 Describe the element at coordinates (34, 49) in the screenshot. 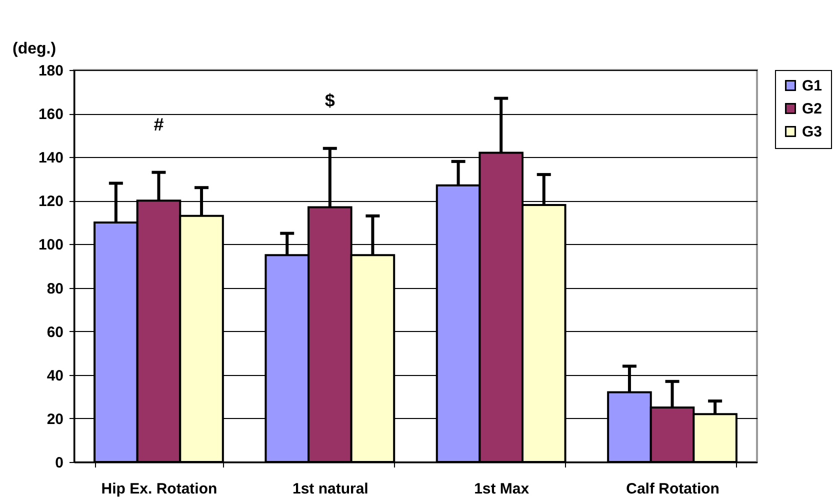

I see `y-axis-title: (deg.)` at that location.